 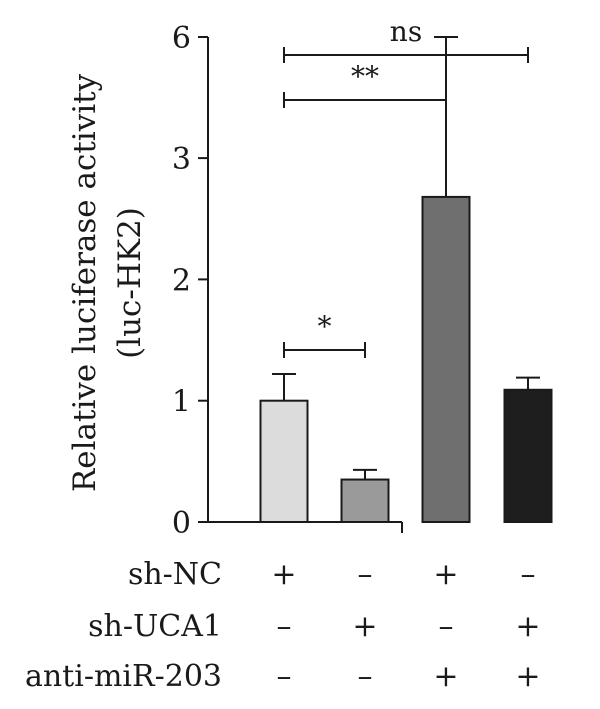 I want to click on condition-label-1: sh-NC, so click(x=175, y=574).